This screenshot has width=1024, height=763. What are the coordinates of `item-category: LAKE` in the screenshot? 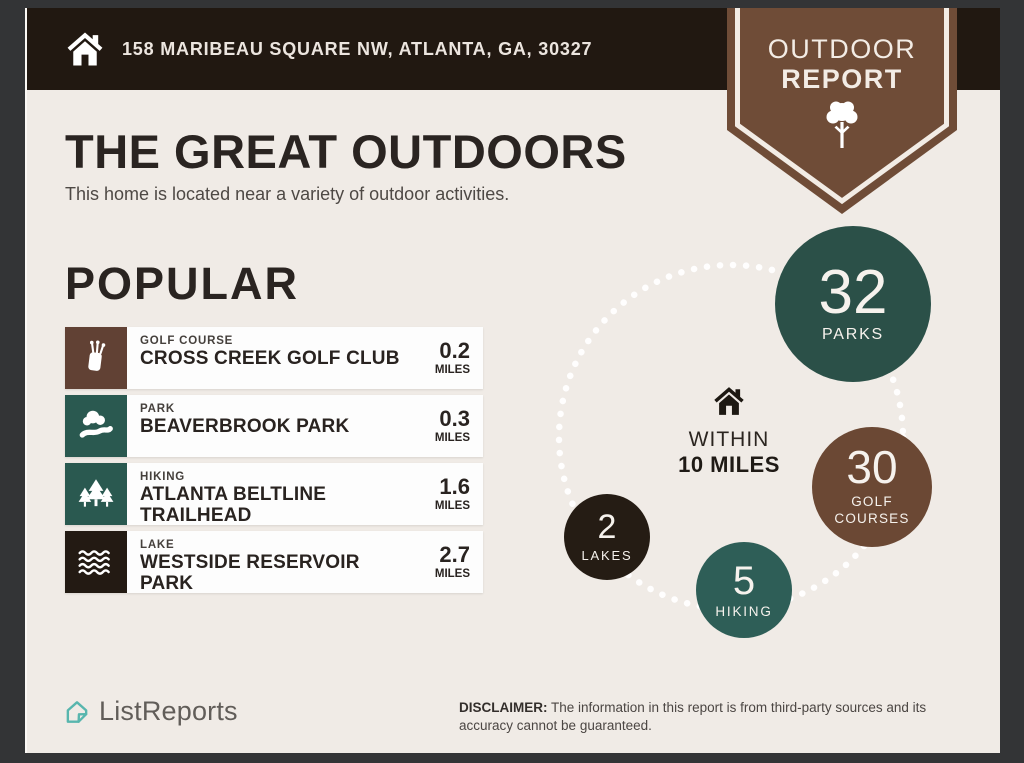 It's located at (157, 545).